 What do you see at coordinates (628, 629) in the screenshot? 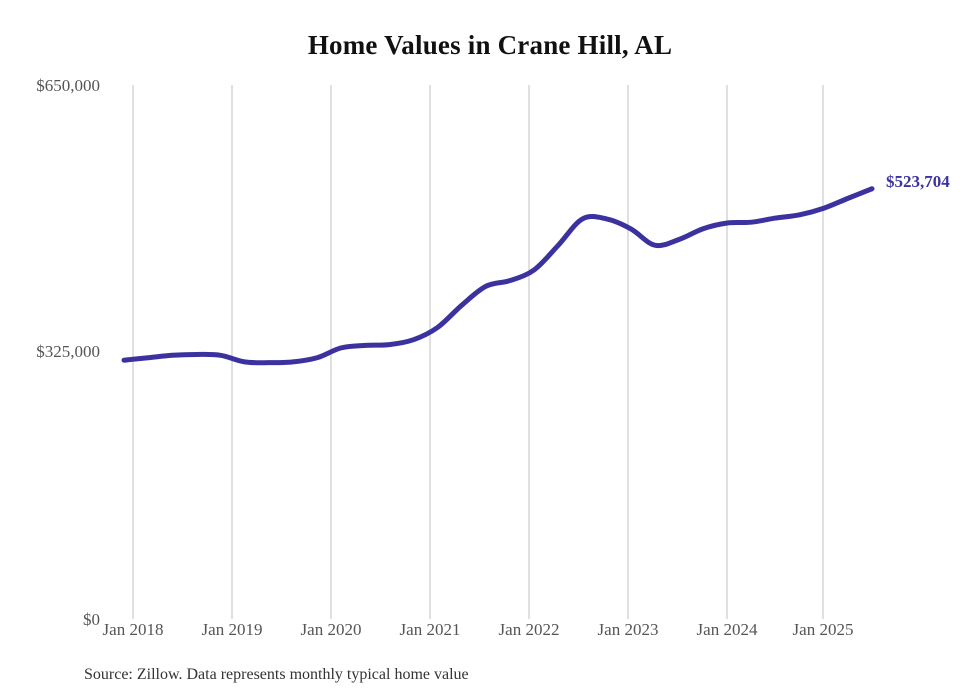
I see `x-axis-tick-jan-2023: Jan 2023` at bounding box center [628, 629].